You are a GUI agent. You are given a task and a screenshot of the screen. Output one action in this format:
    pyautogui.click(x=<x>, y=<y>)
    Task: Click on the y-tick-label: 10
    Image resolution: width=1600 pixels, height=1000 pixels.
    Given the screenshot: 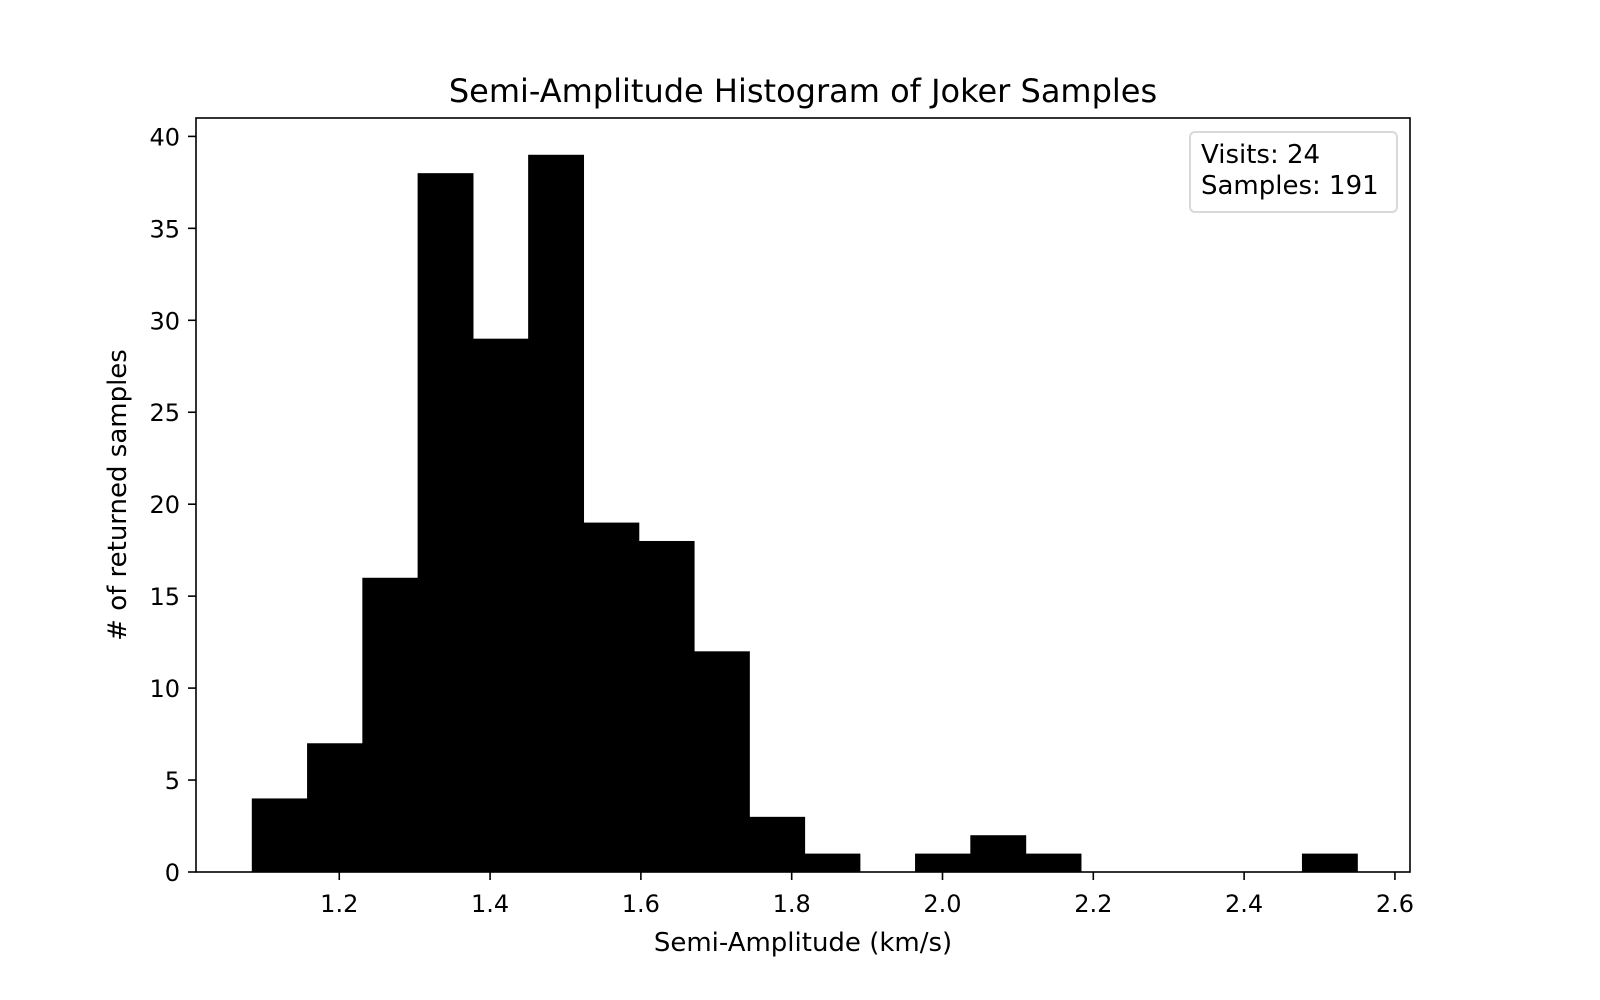 What is the action you would take?
    pyautogui.click(x=164, y=689)
    